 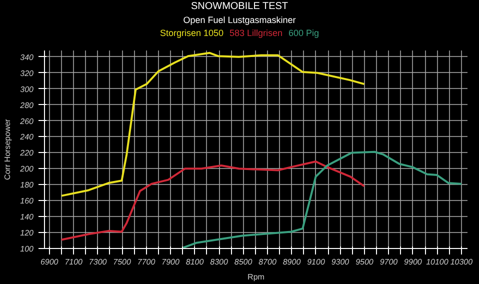 I want to click on y-tick-label: 100, so click(x=27, y=249).